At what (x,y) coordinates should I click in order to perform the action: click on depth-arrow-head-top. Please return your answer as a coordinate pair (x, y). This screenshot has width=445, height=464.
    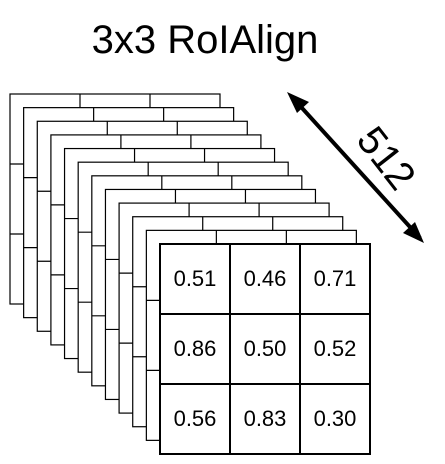
    Looking at the image, I should click on (298, 102).